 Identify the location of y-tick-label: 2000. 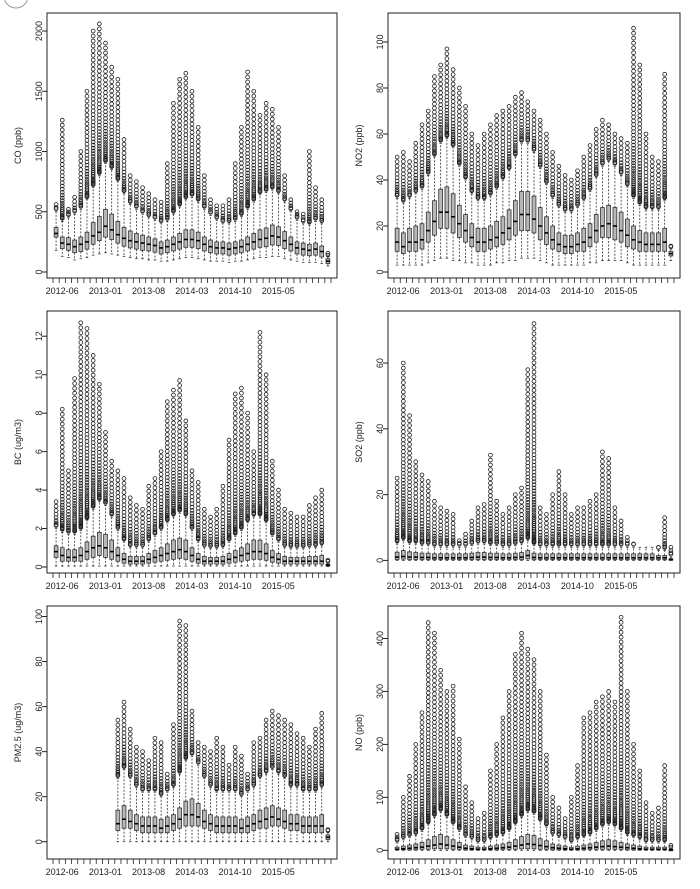
(39, 31).